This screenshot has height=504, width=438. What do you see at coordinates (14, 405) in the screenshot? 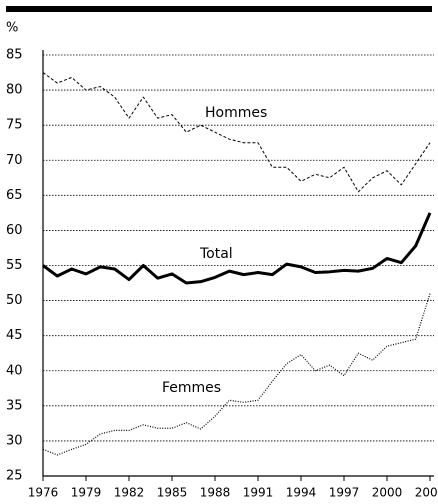
I see `y-tick-label: 35` at bounding box center [14, 405].